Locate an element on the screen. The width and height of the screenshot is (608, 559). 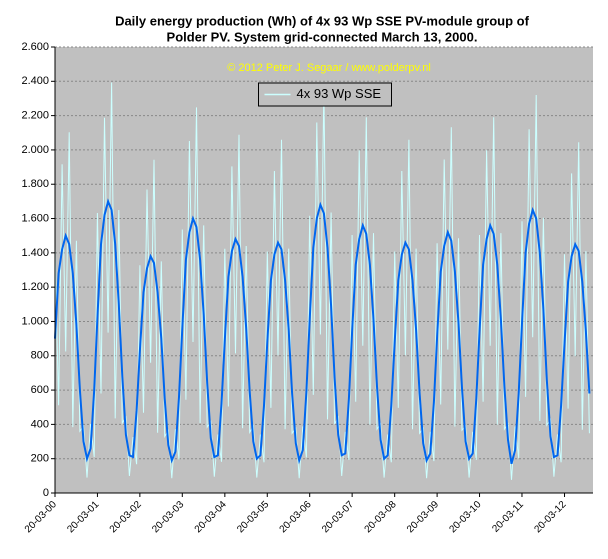
y-tick-label: 2.000 is located at coordinates (35, 150).